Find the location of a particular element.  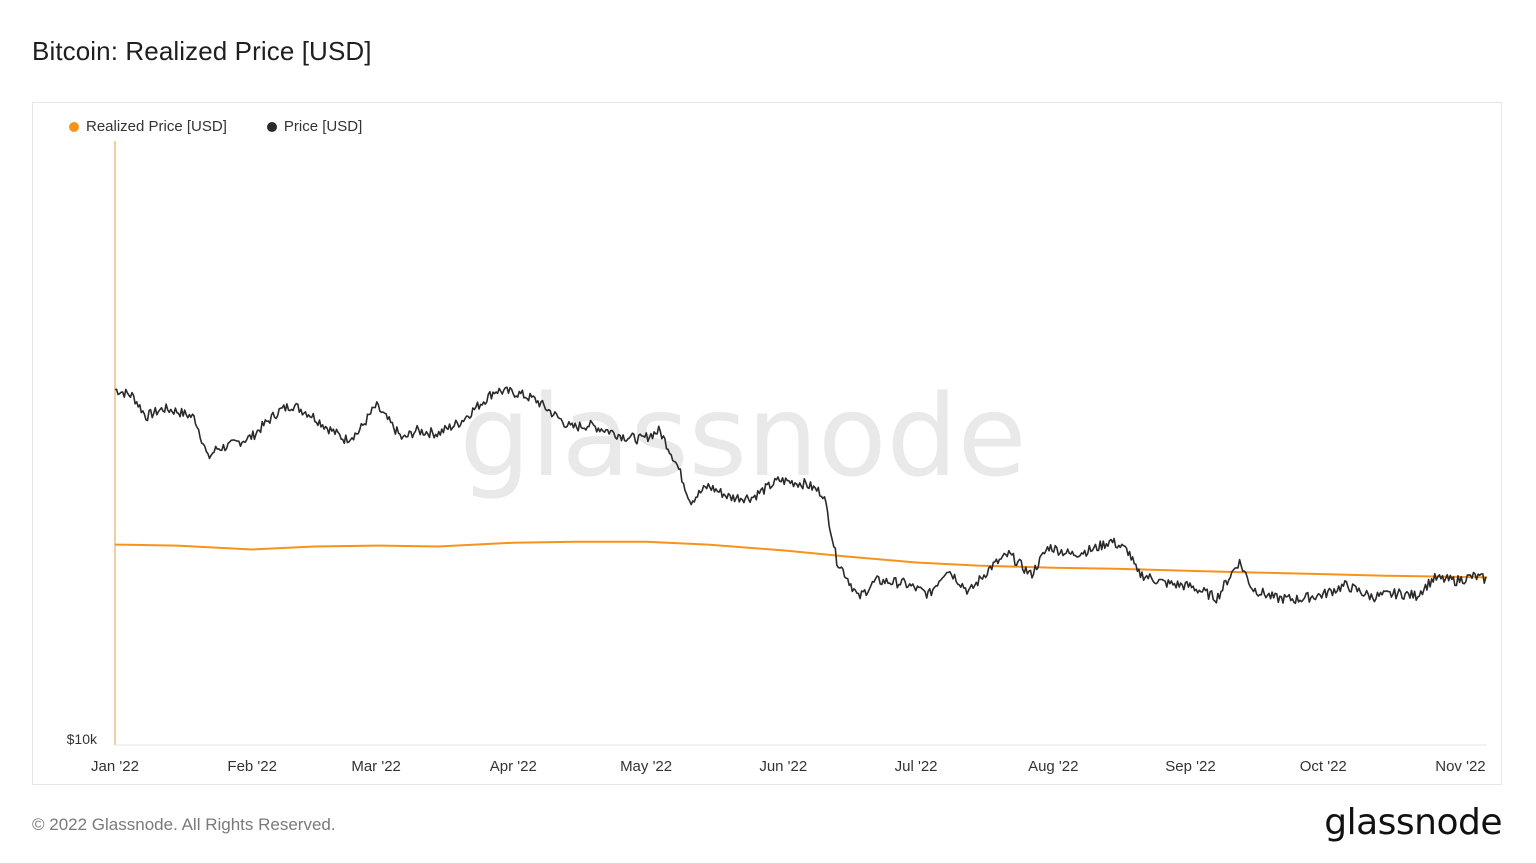

legend-label-realized: Realized Price [USD] is located at coordinates (156, 126).